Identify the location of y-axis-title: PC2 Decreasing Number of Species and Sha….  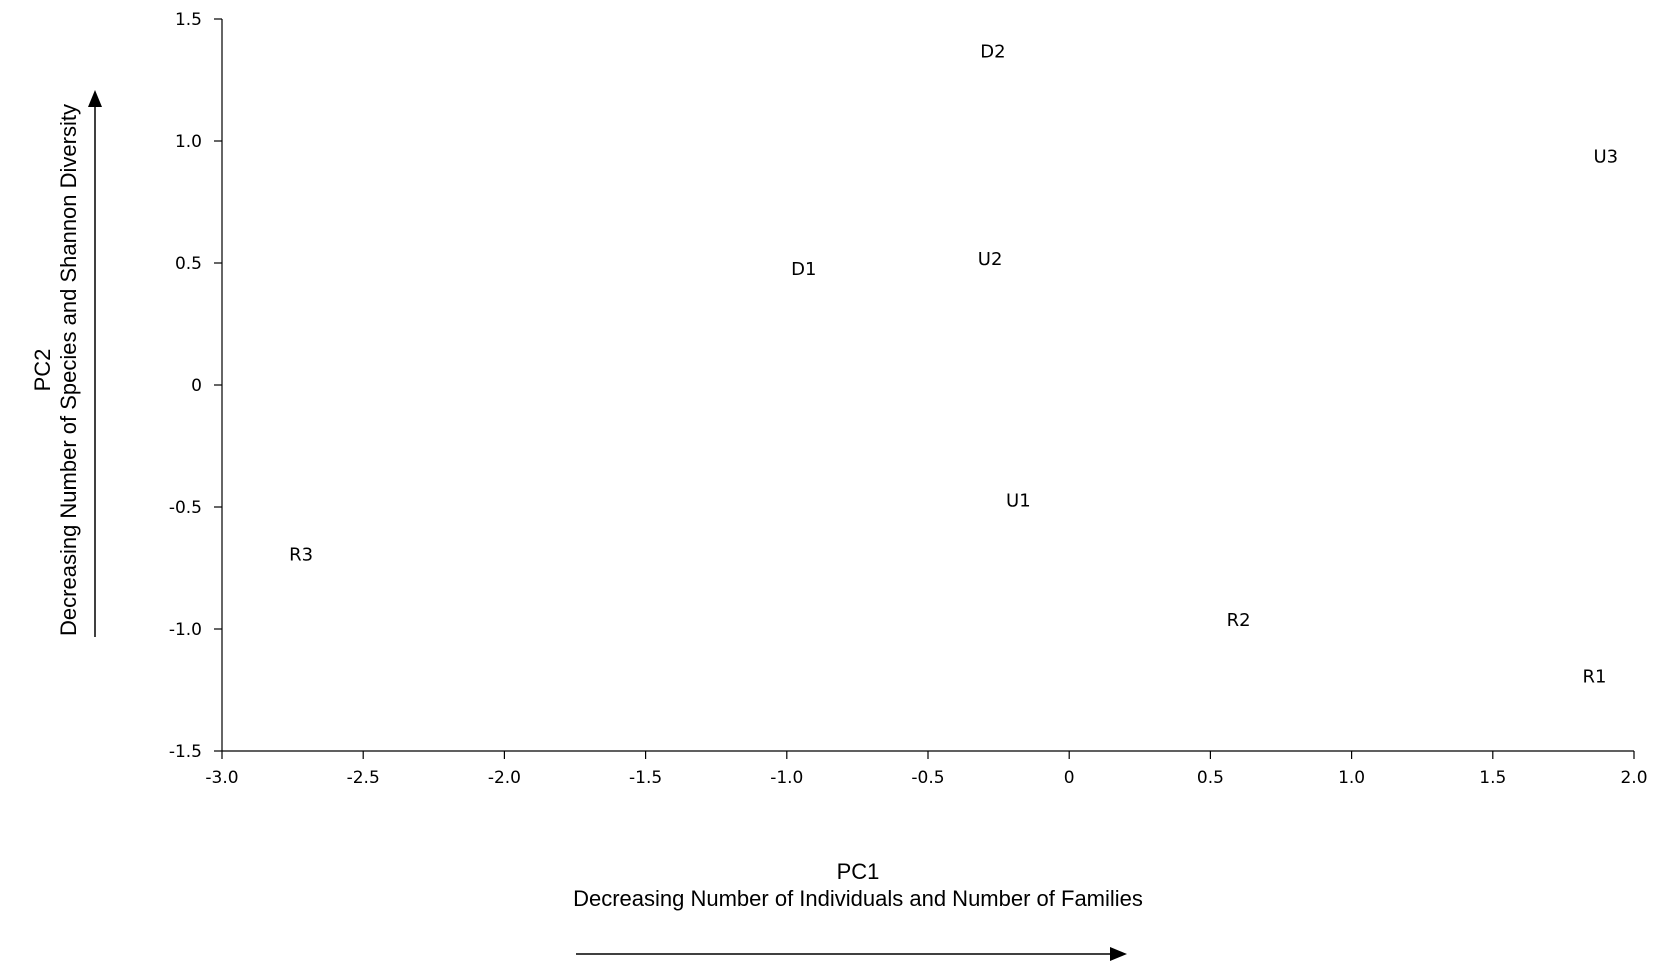
(55, 370).